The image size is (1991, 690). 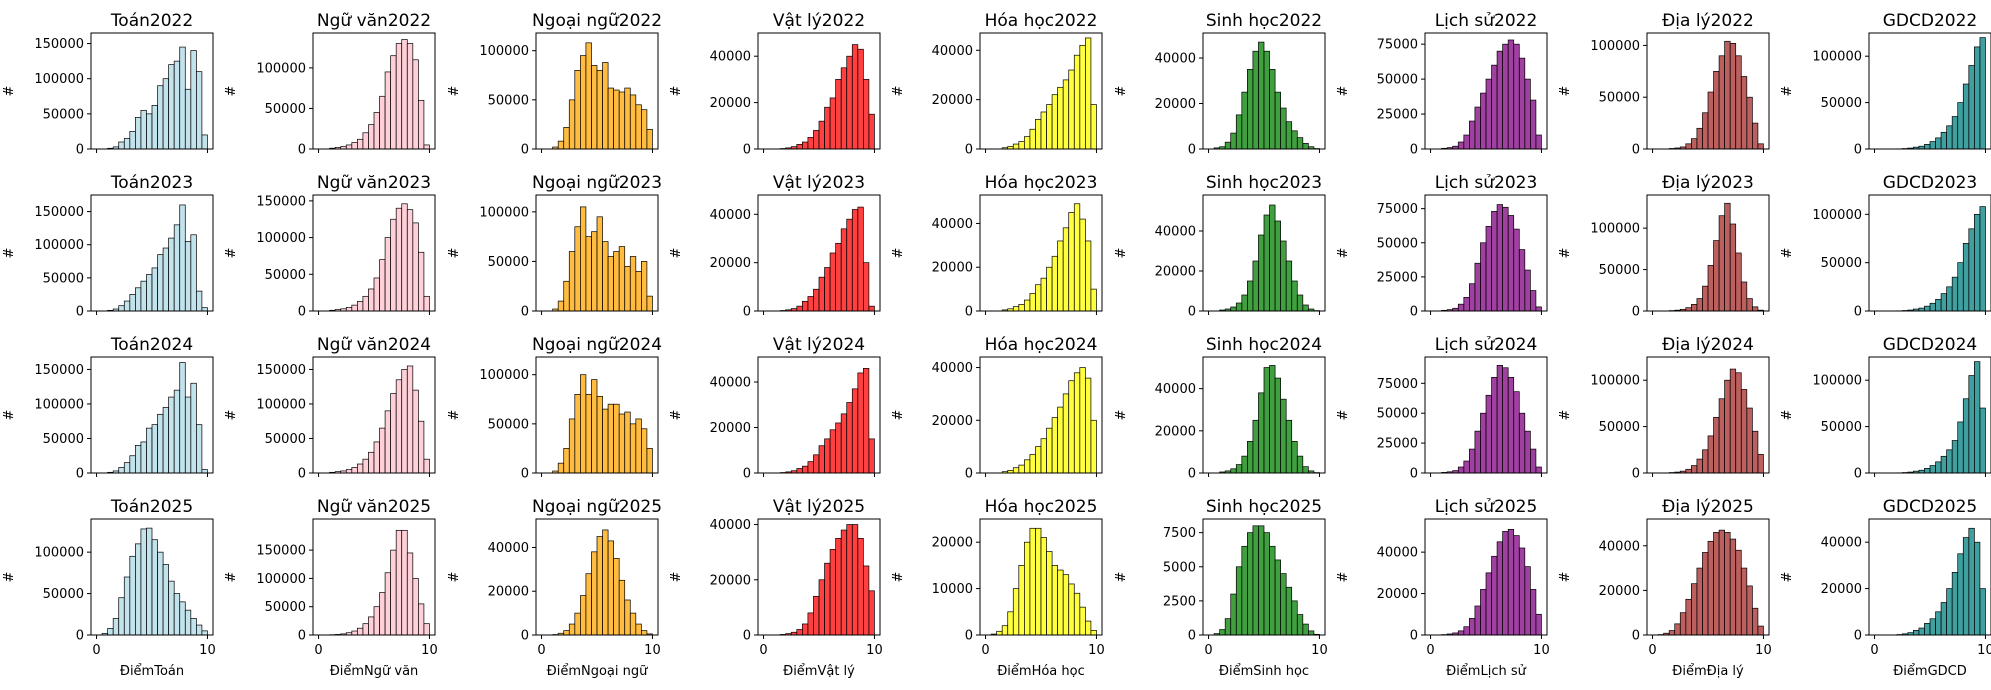 What do you see at coordinates (151, 507) in the screenshot?
I see `panel-title: Toán2025` at bounding box center [151, 507].